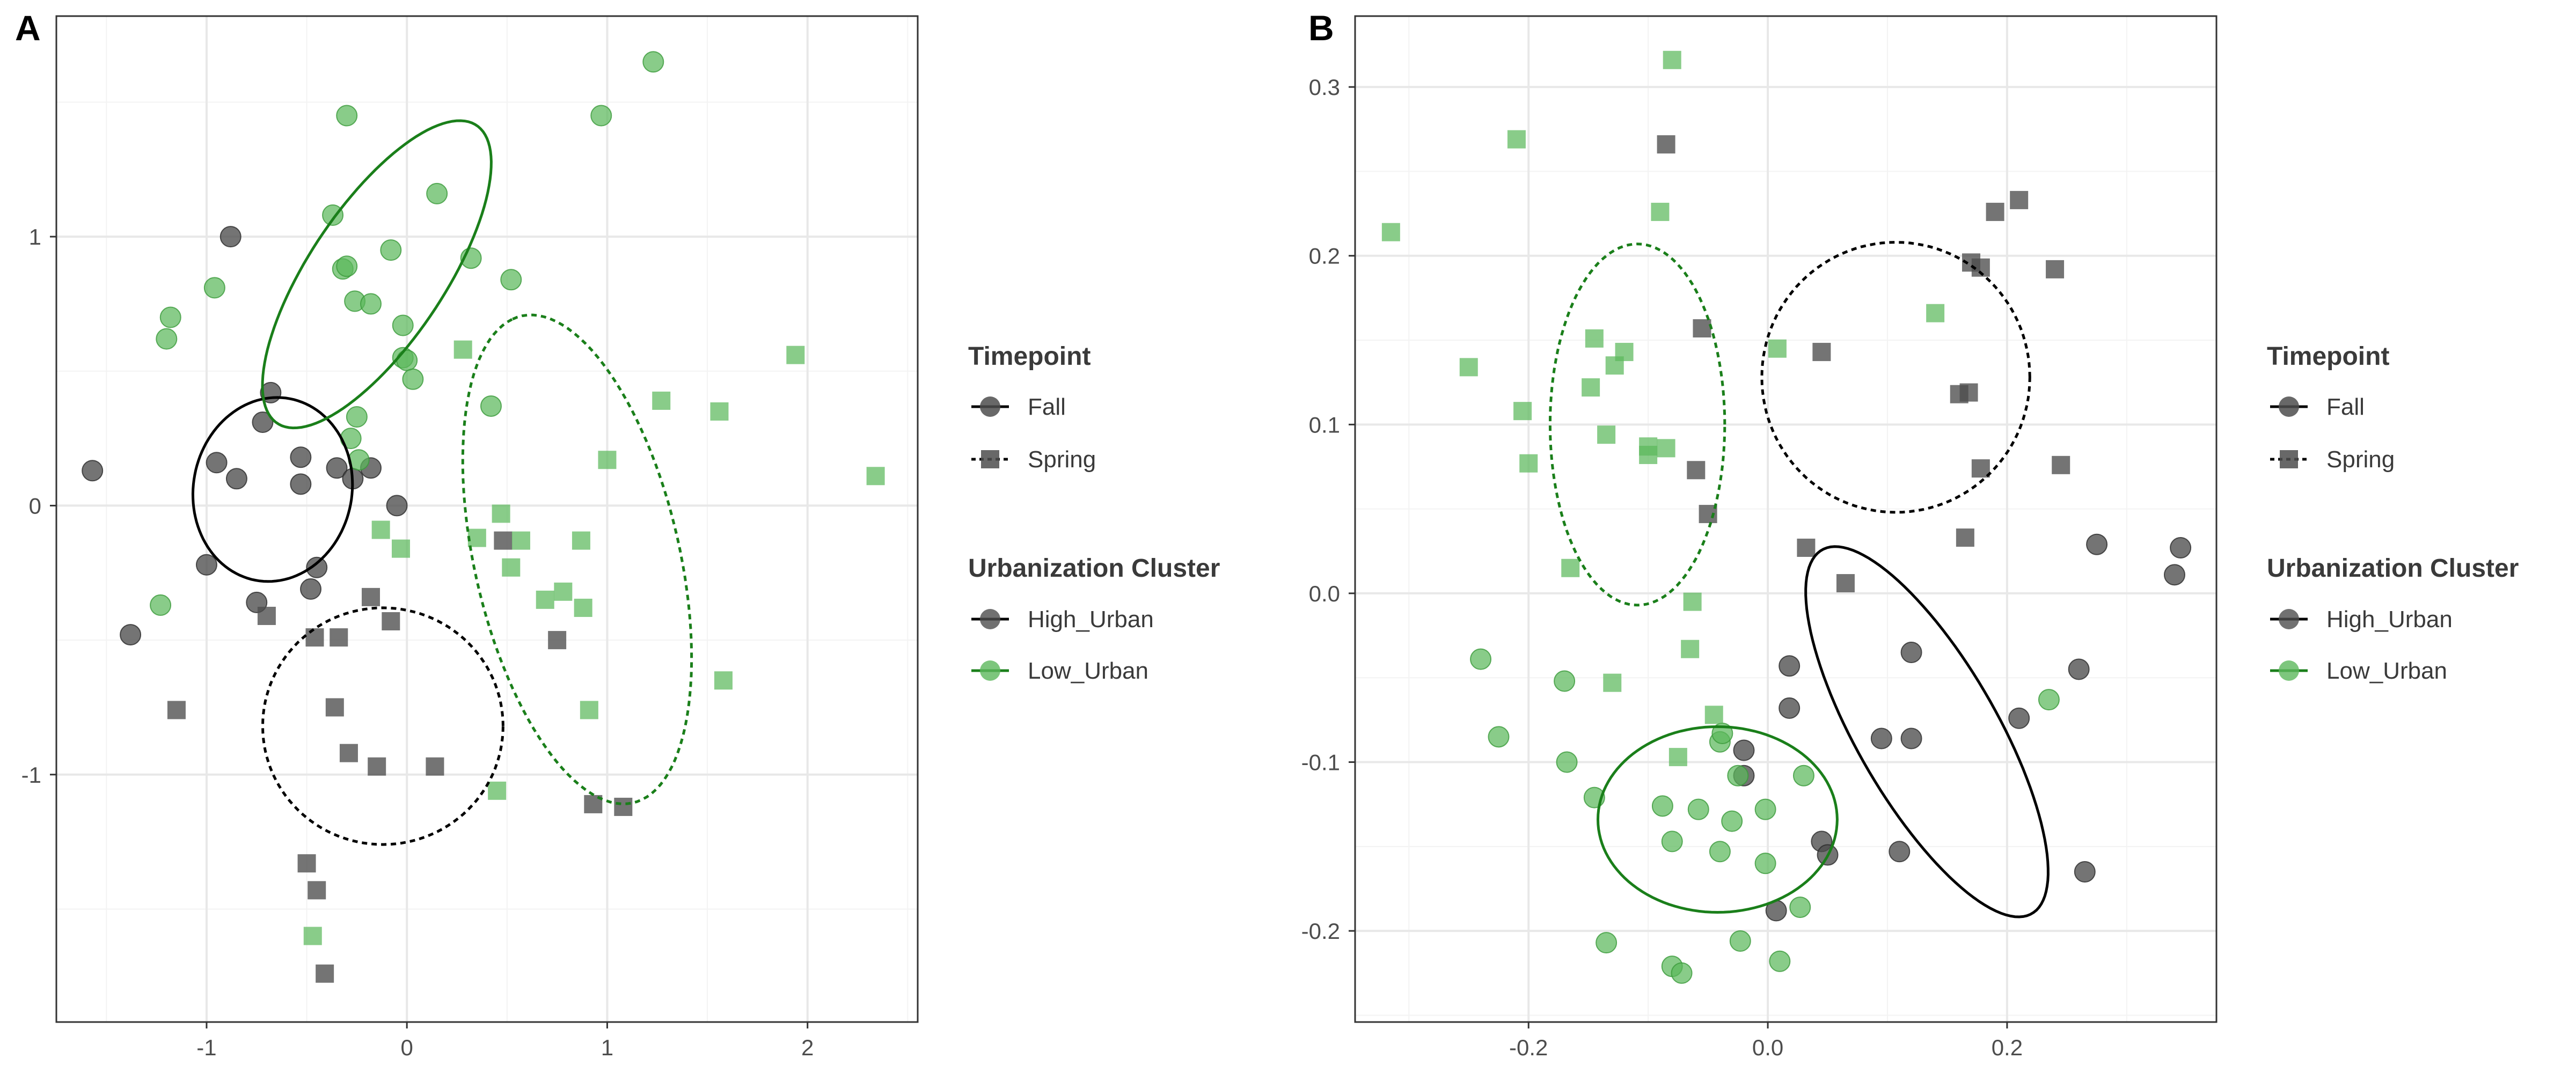 The width and height of the screenshot is (2576, 1073). Describe the element at coordinates (1320, 931) in the screenshot. I see `y-tick-label: -0.2` at that location.